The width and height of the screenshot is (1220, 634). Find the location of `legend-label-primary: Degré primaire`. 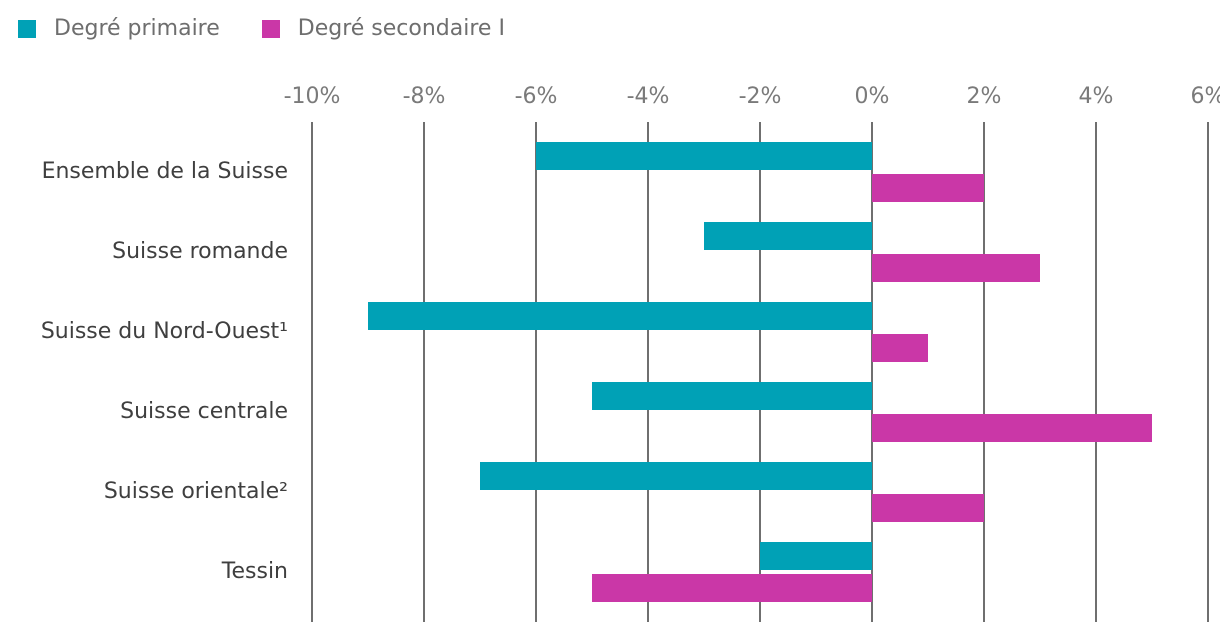

legend-label-primary: Degré primaire is located at coordinates (137, 28).